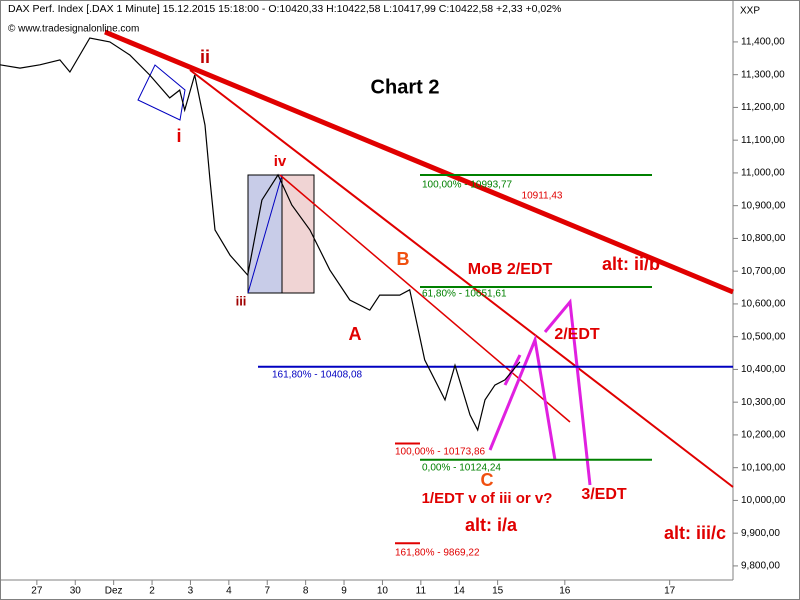  What do you see at coordinates (467, 185) in the screenshot?
I see `level-label: 100,00% - 10993,77` at bounding box center [467, 185].